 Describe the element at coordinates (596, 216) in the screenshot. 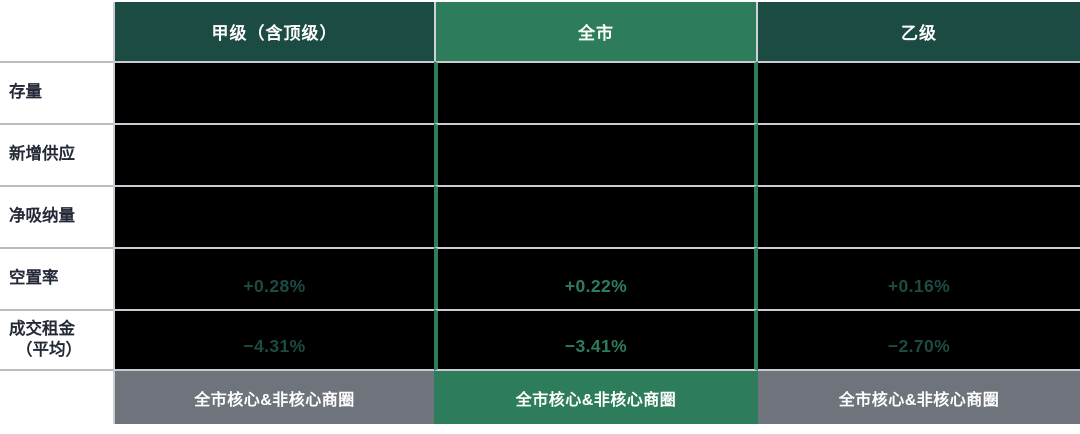

I see `cell-net-absorption-citywide` at that location.